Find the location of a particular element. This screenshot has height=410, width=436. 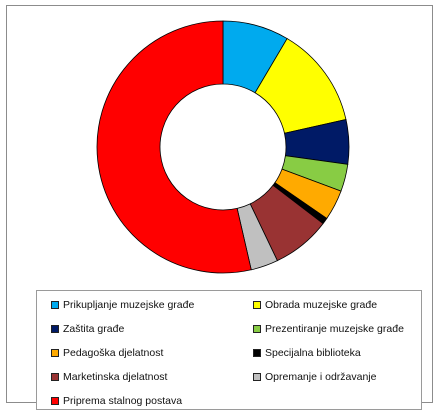

legend-item-1: Obrada muzejske građe is located at coordinates (315, 305).